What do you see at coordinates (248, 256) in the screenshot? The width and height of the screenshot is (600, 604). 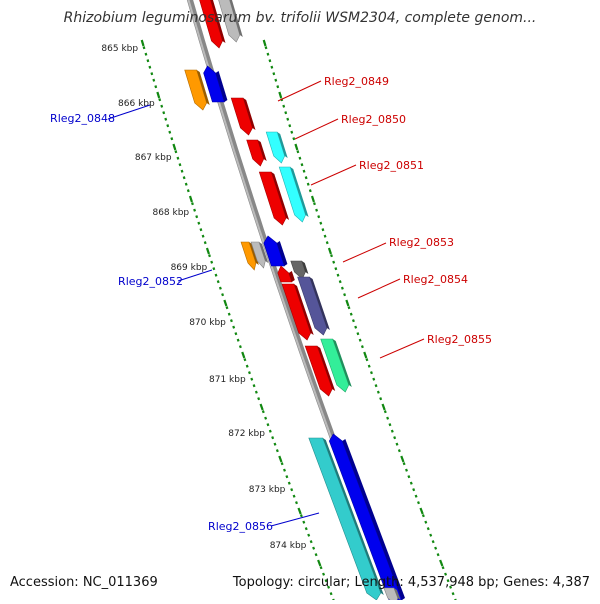 I see `gene-rleg2-0852-body` at bounding box center [248, 256].